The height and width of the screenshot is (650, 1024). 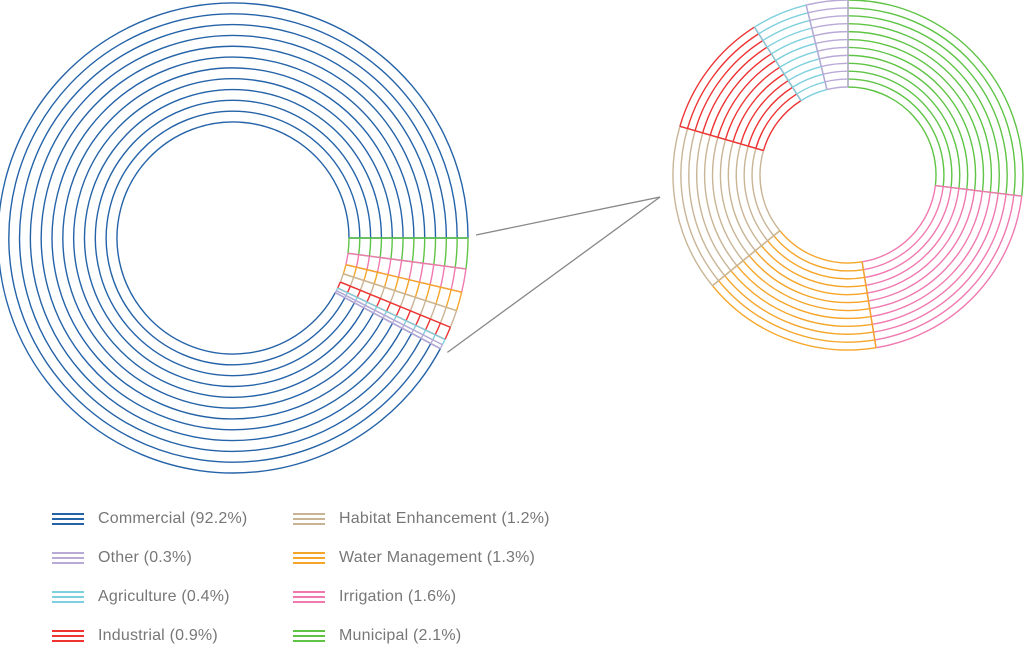 What do you see at coordinates (726, 206) in the screenshot?
I see `slice-right-habitat-enhancement` at bounding box center [726, 206].